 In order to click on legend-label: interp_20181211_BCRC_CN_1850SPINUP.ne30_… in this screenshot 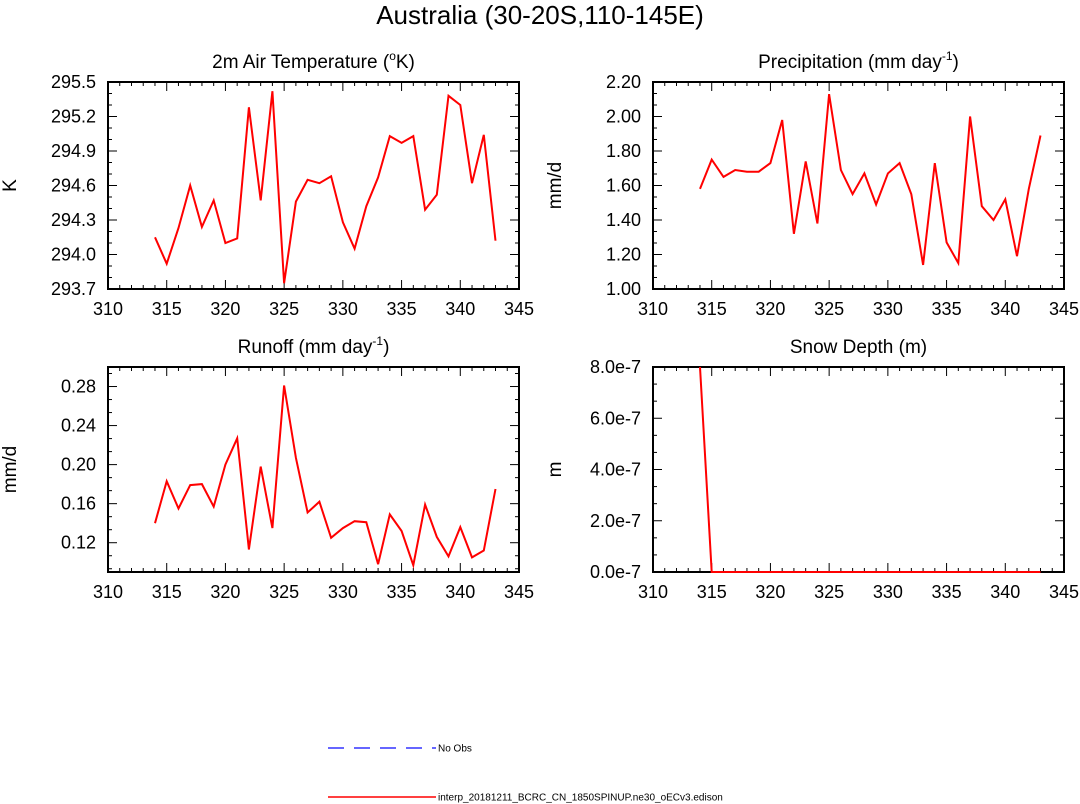, I will do `click(580, 798)`.